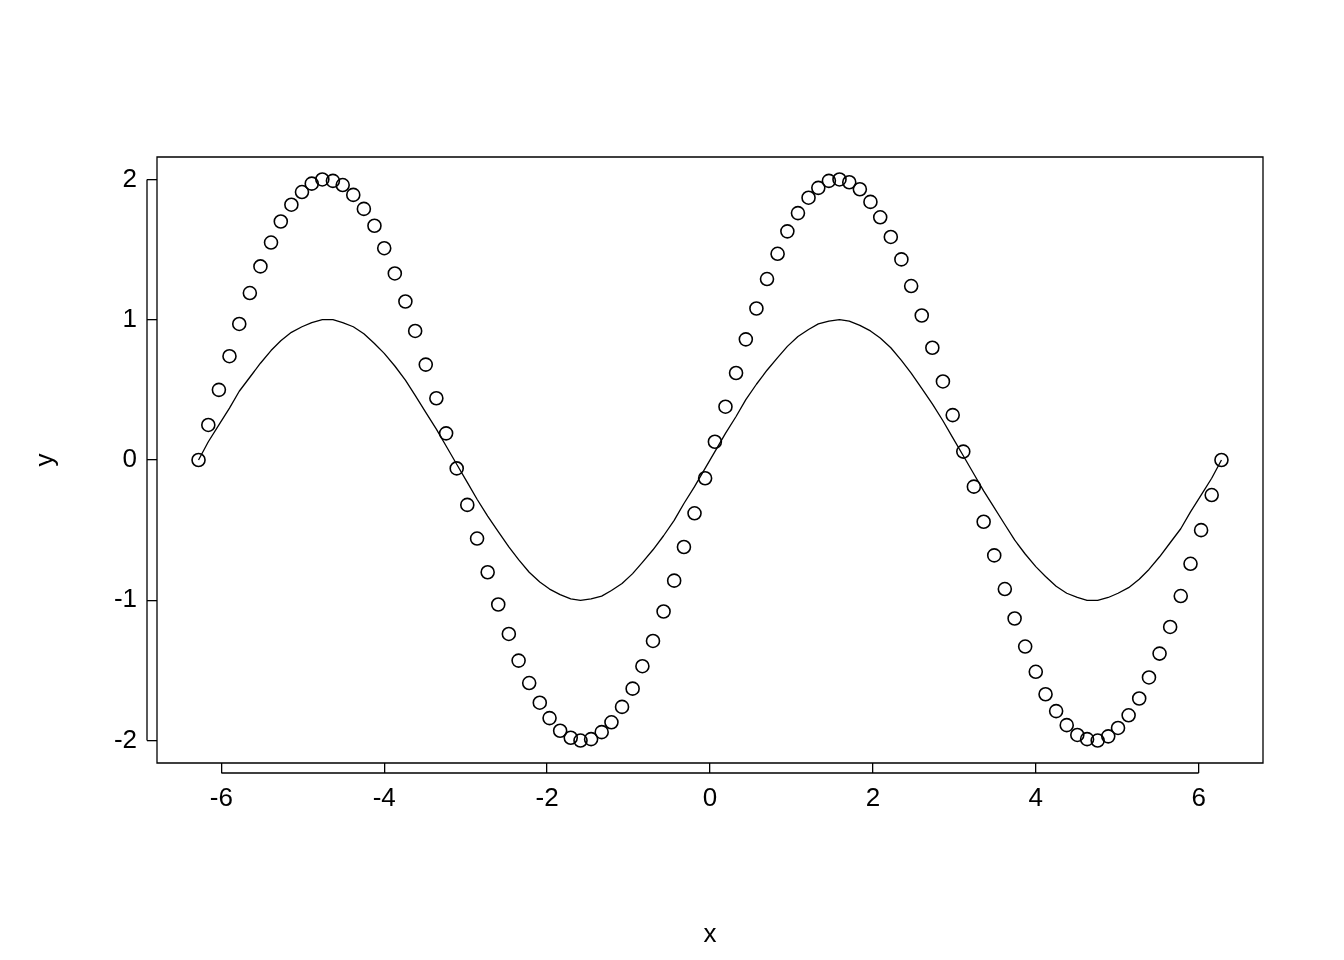 The image size is (1344, 960). I want to click on y-tick-label: 1, so click(129, 317).